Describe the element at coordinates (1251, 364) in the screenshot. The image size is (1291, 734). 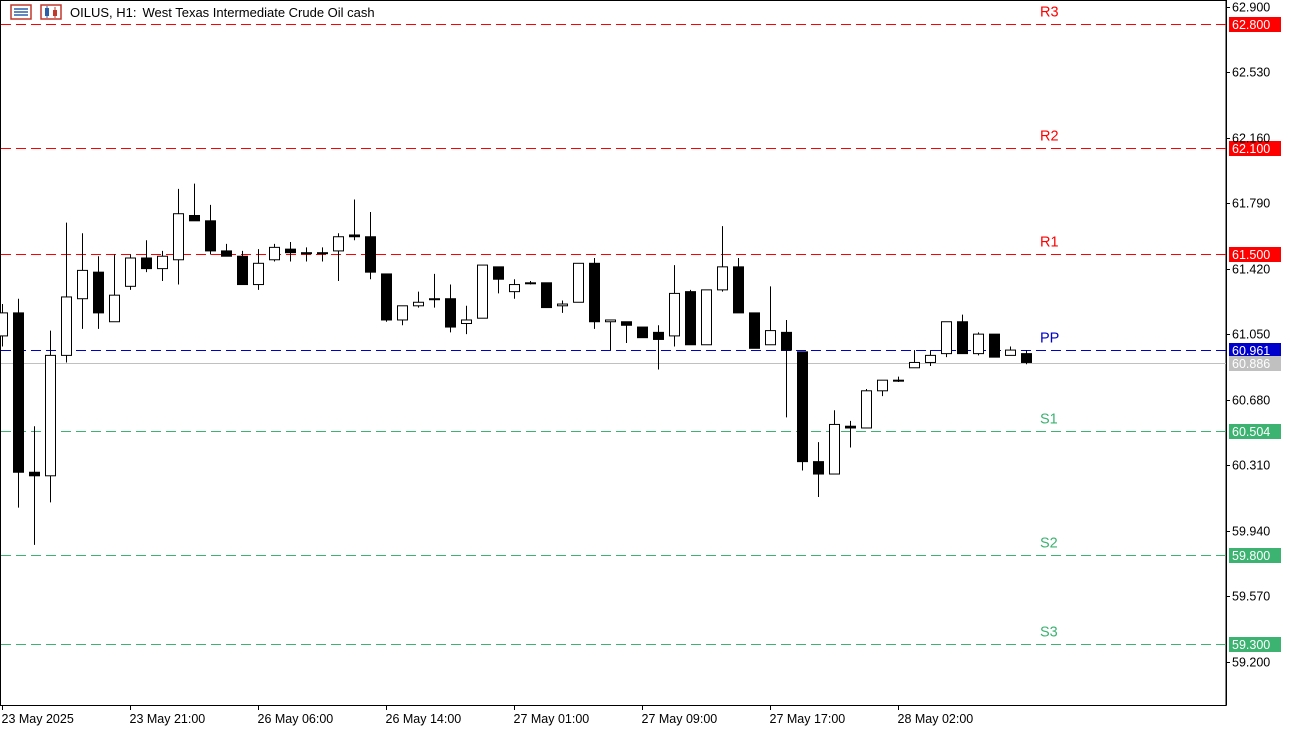
I see `current-price-label: 60.886` at that location.